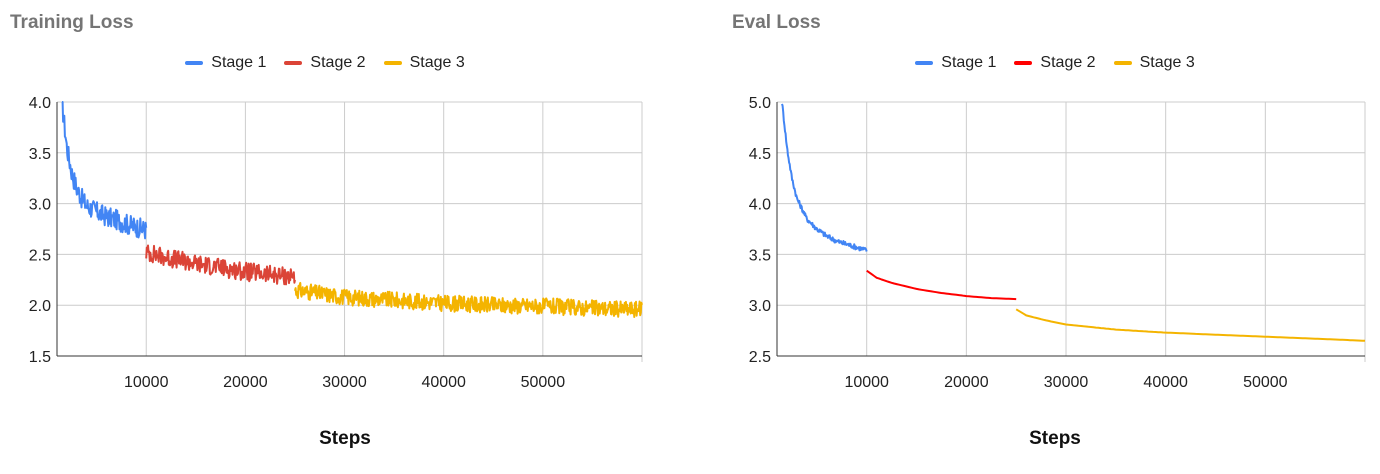 This screenshot has height=474, width=1380. Describe the element at coordinates (760, 103) in the screenshot. I see `y-tick-label: 5.0` at that location.